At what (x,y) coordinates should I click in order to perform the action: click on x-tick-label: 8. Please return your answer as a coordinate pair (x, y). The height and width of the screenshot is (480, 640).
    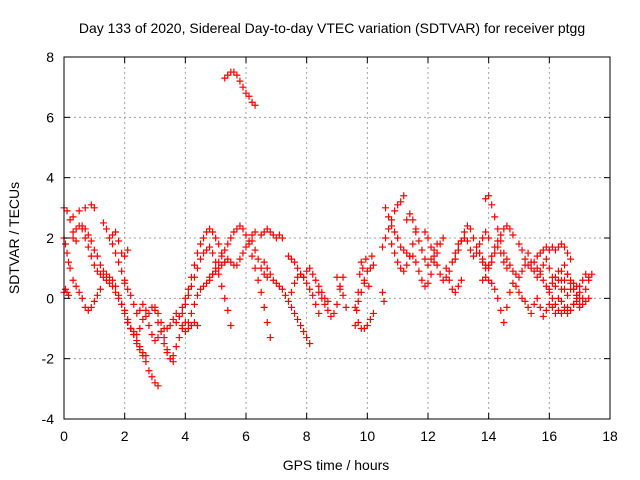
    Looking at the image, I should click on (307, 436).